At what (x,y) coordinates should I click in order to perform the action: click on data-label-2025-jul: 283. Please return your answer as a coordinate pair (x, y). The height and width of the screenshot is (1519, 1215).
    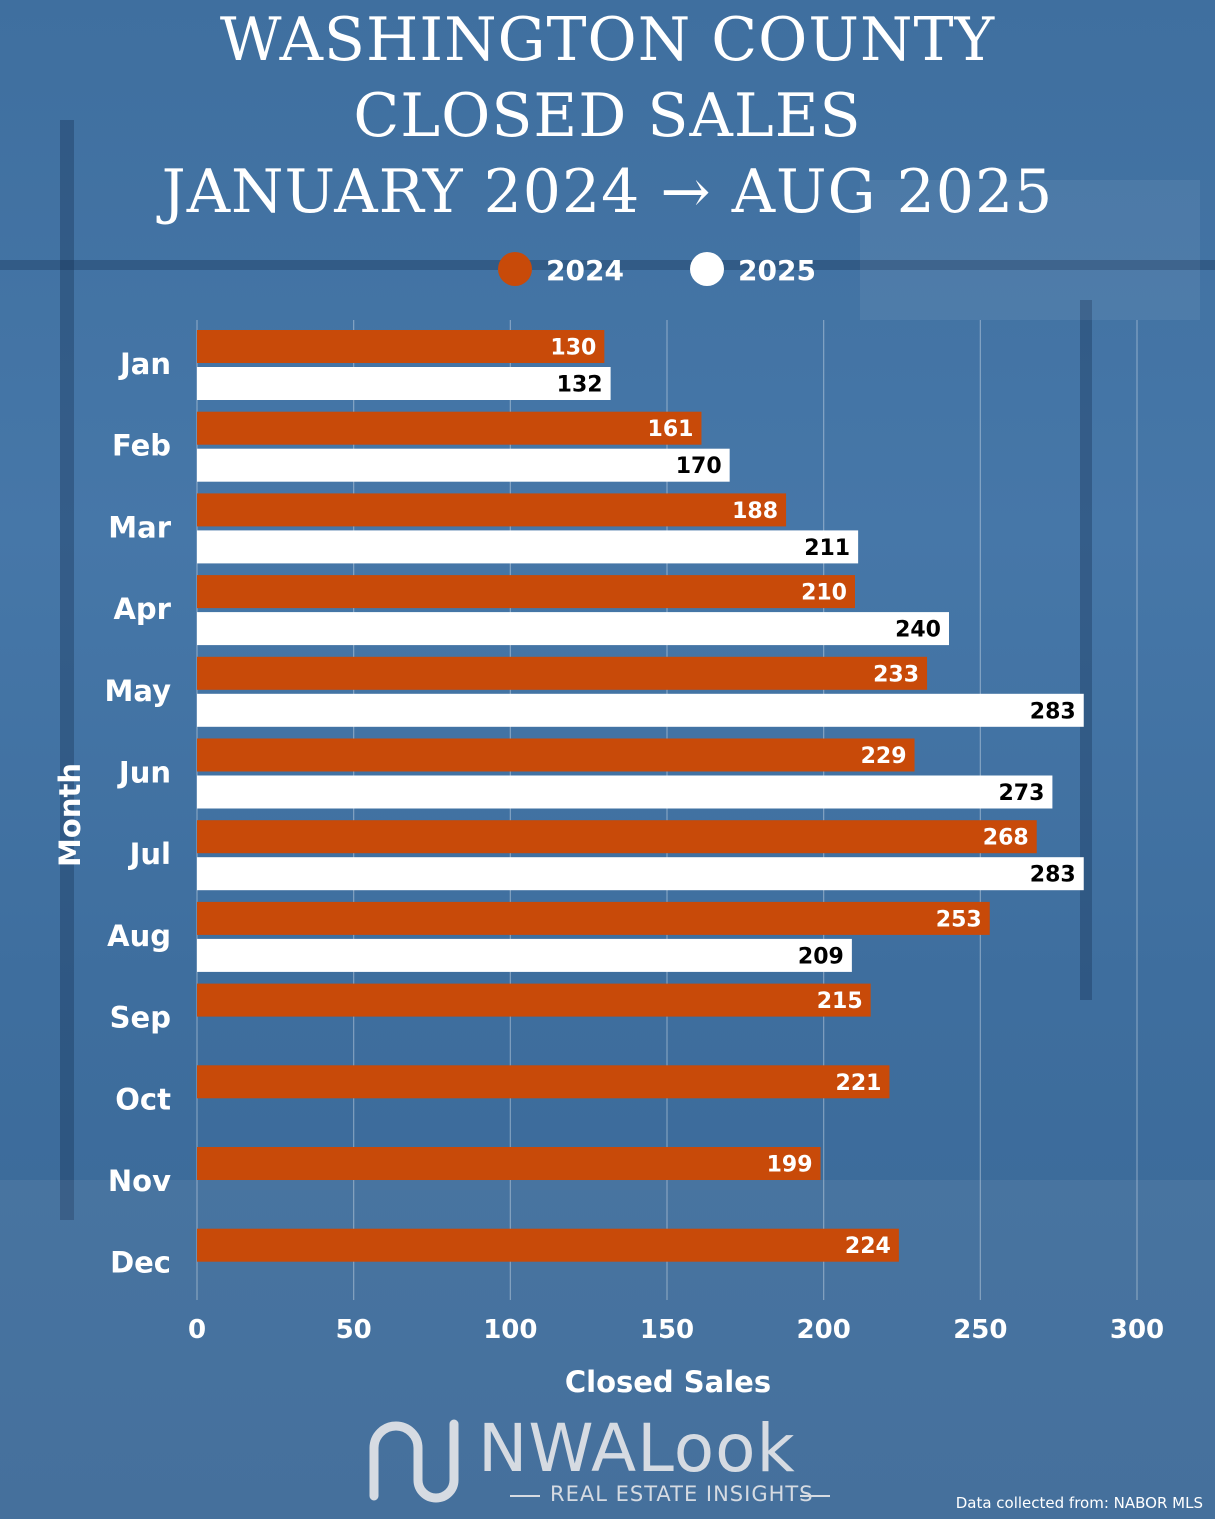
    Looking at the image, I should click on (1053, 875).